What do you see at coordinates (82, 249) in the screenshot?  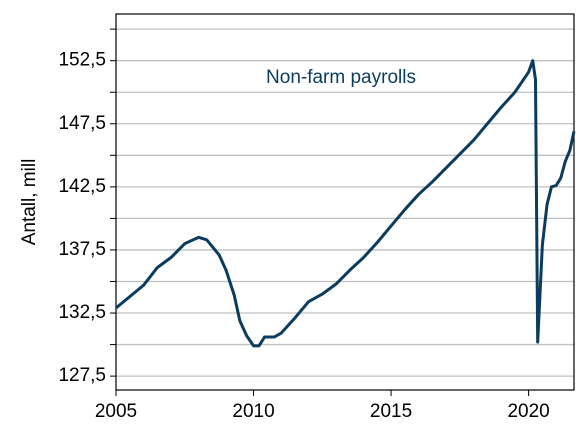 I see `y-tick-label: 137,5` at bounding box center [82, 249].